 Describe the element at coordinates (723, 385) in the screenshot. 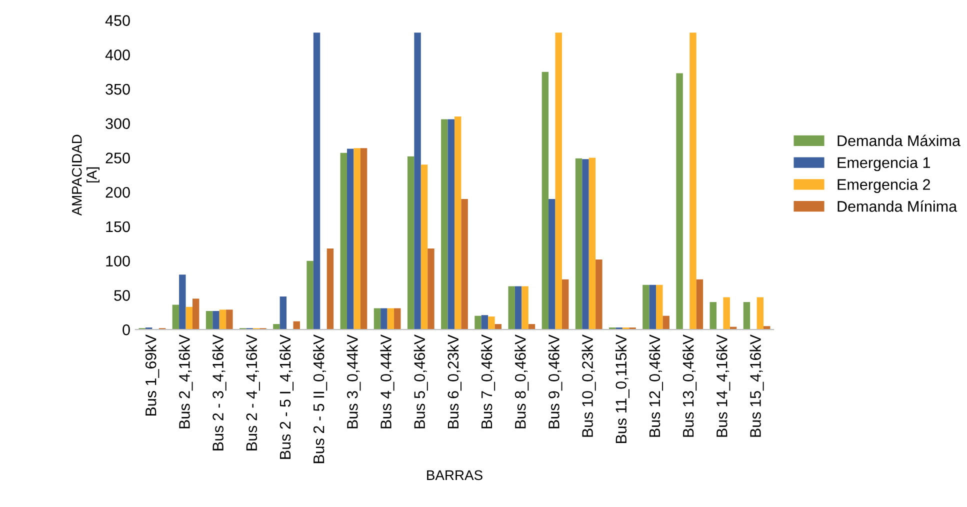

I see `x-tick-label: Bus 14_4,16kV` at that location.